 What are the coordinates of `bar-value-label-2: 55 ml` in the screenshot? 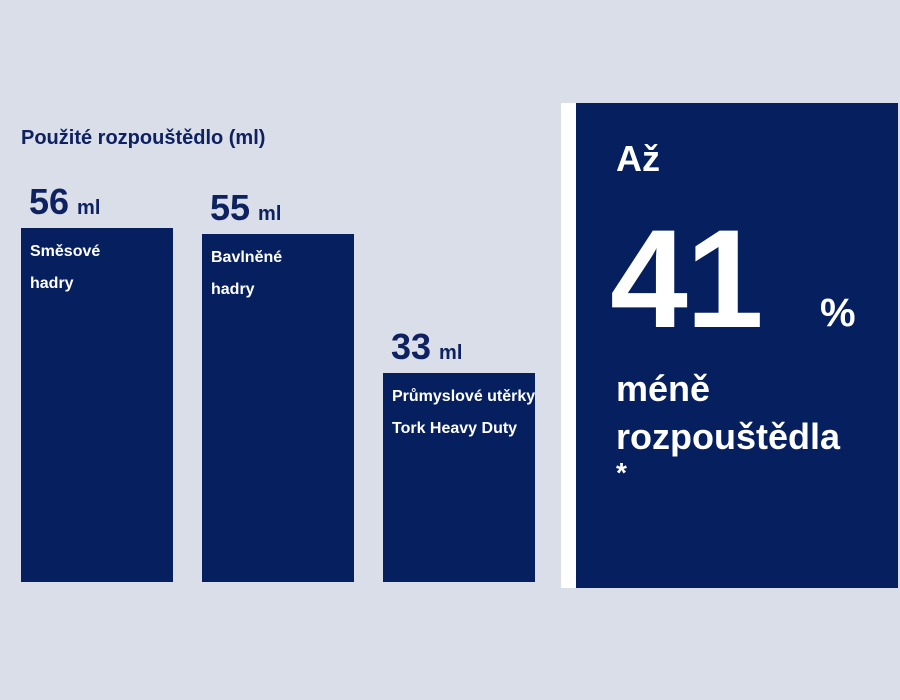 It's located at (245, 208).